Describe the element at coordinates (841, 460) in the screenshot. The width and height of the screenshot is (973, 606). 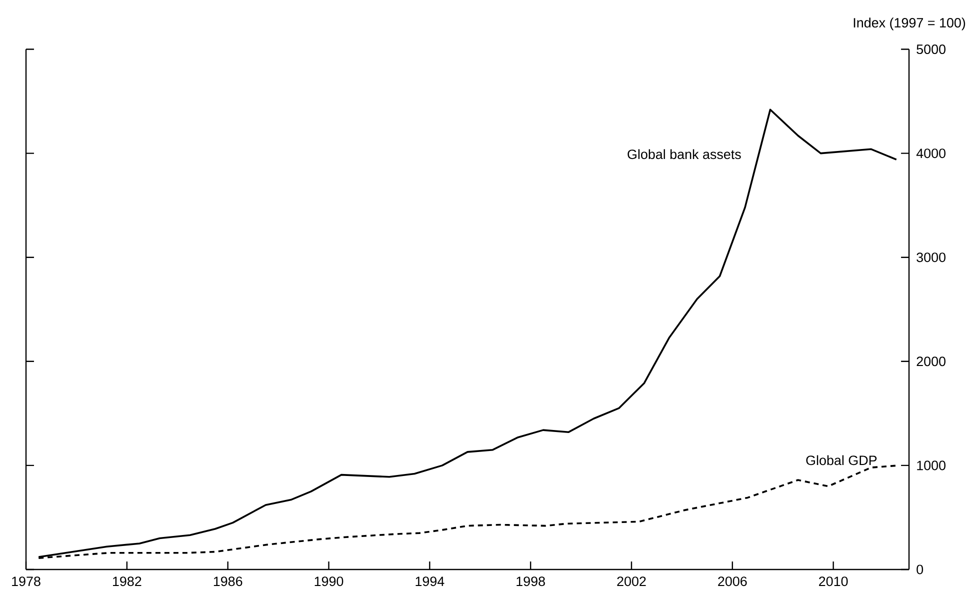
I see `series-label: Global GDP` at that location.